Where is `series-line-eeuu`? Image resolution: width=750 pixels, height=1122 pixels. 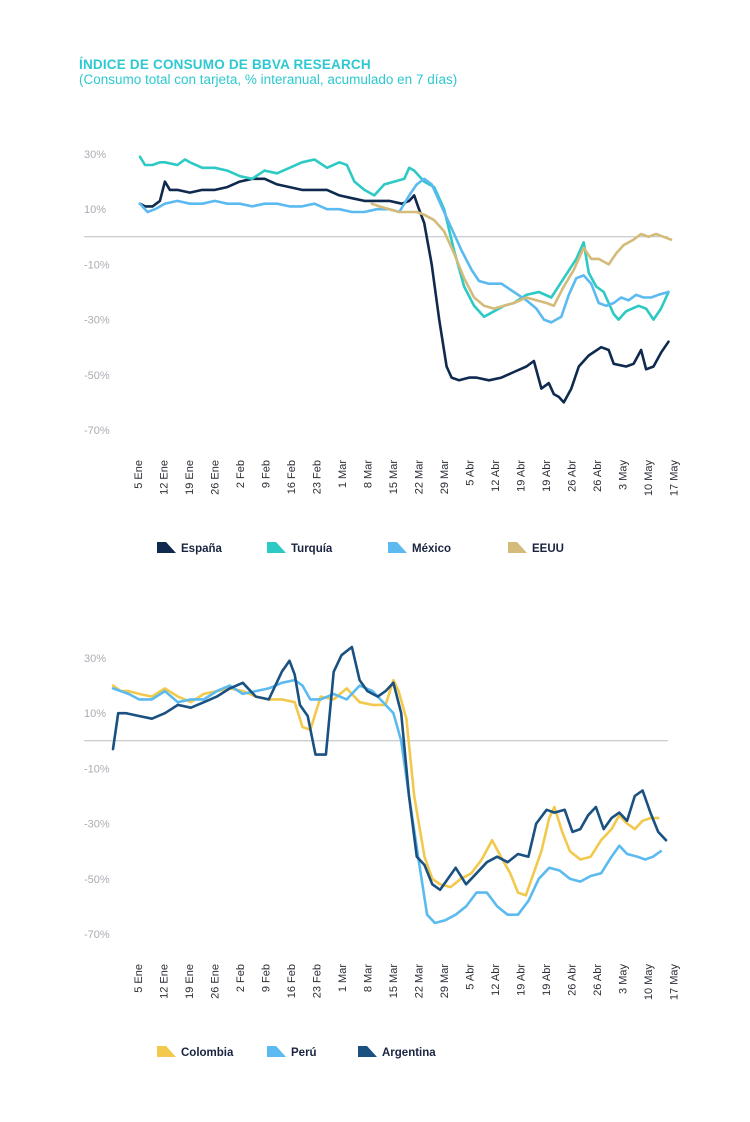
series-line-eeuu is located at coordinates (521, 256).